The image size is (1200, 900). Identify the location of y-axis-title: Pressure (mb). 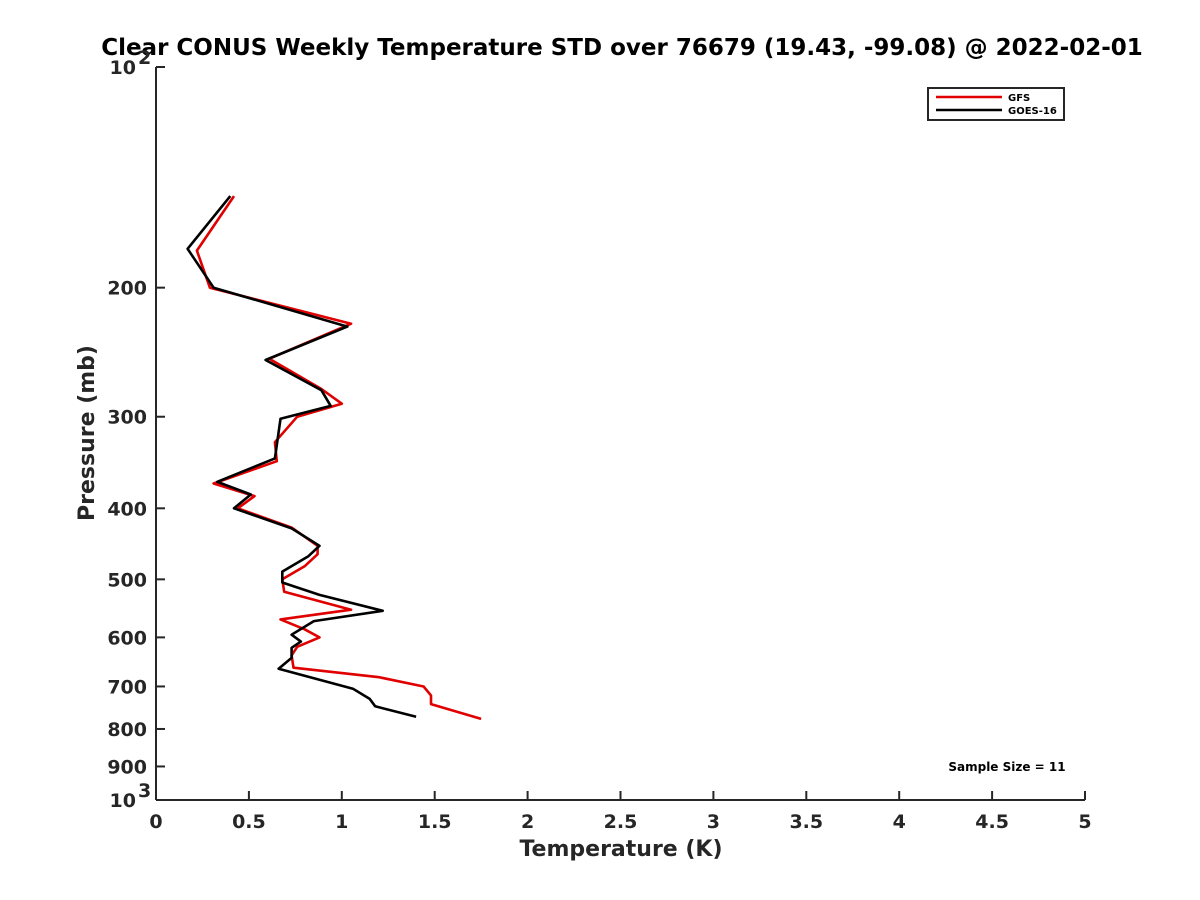
(87, 433).